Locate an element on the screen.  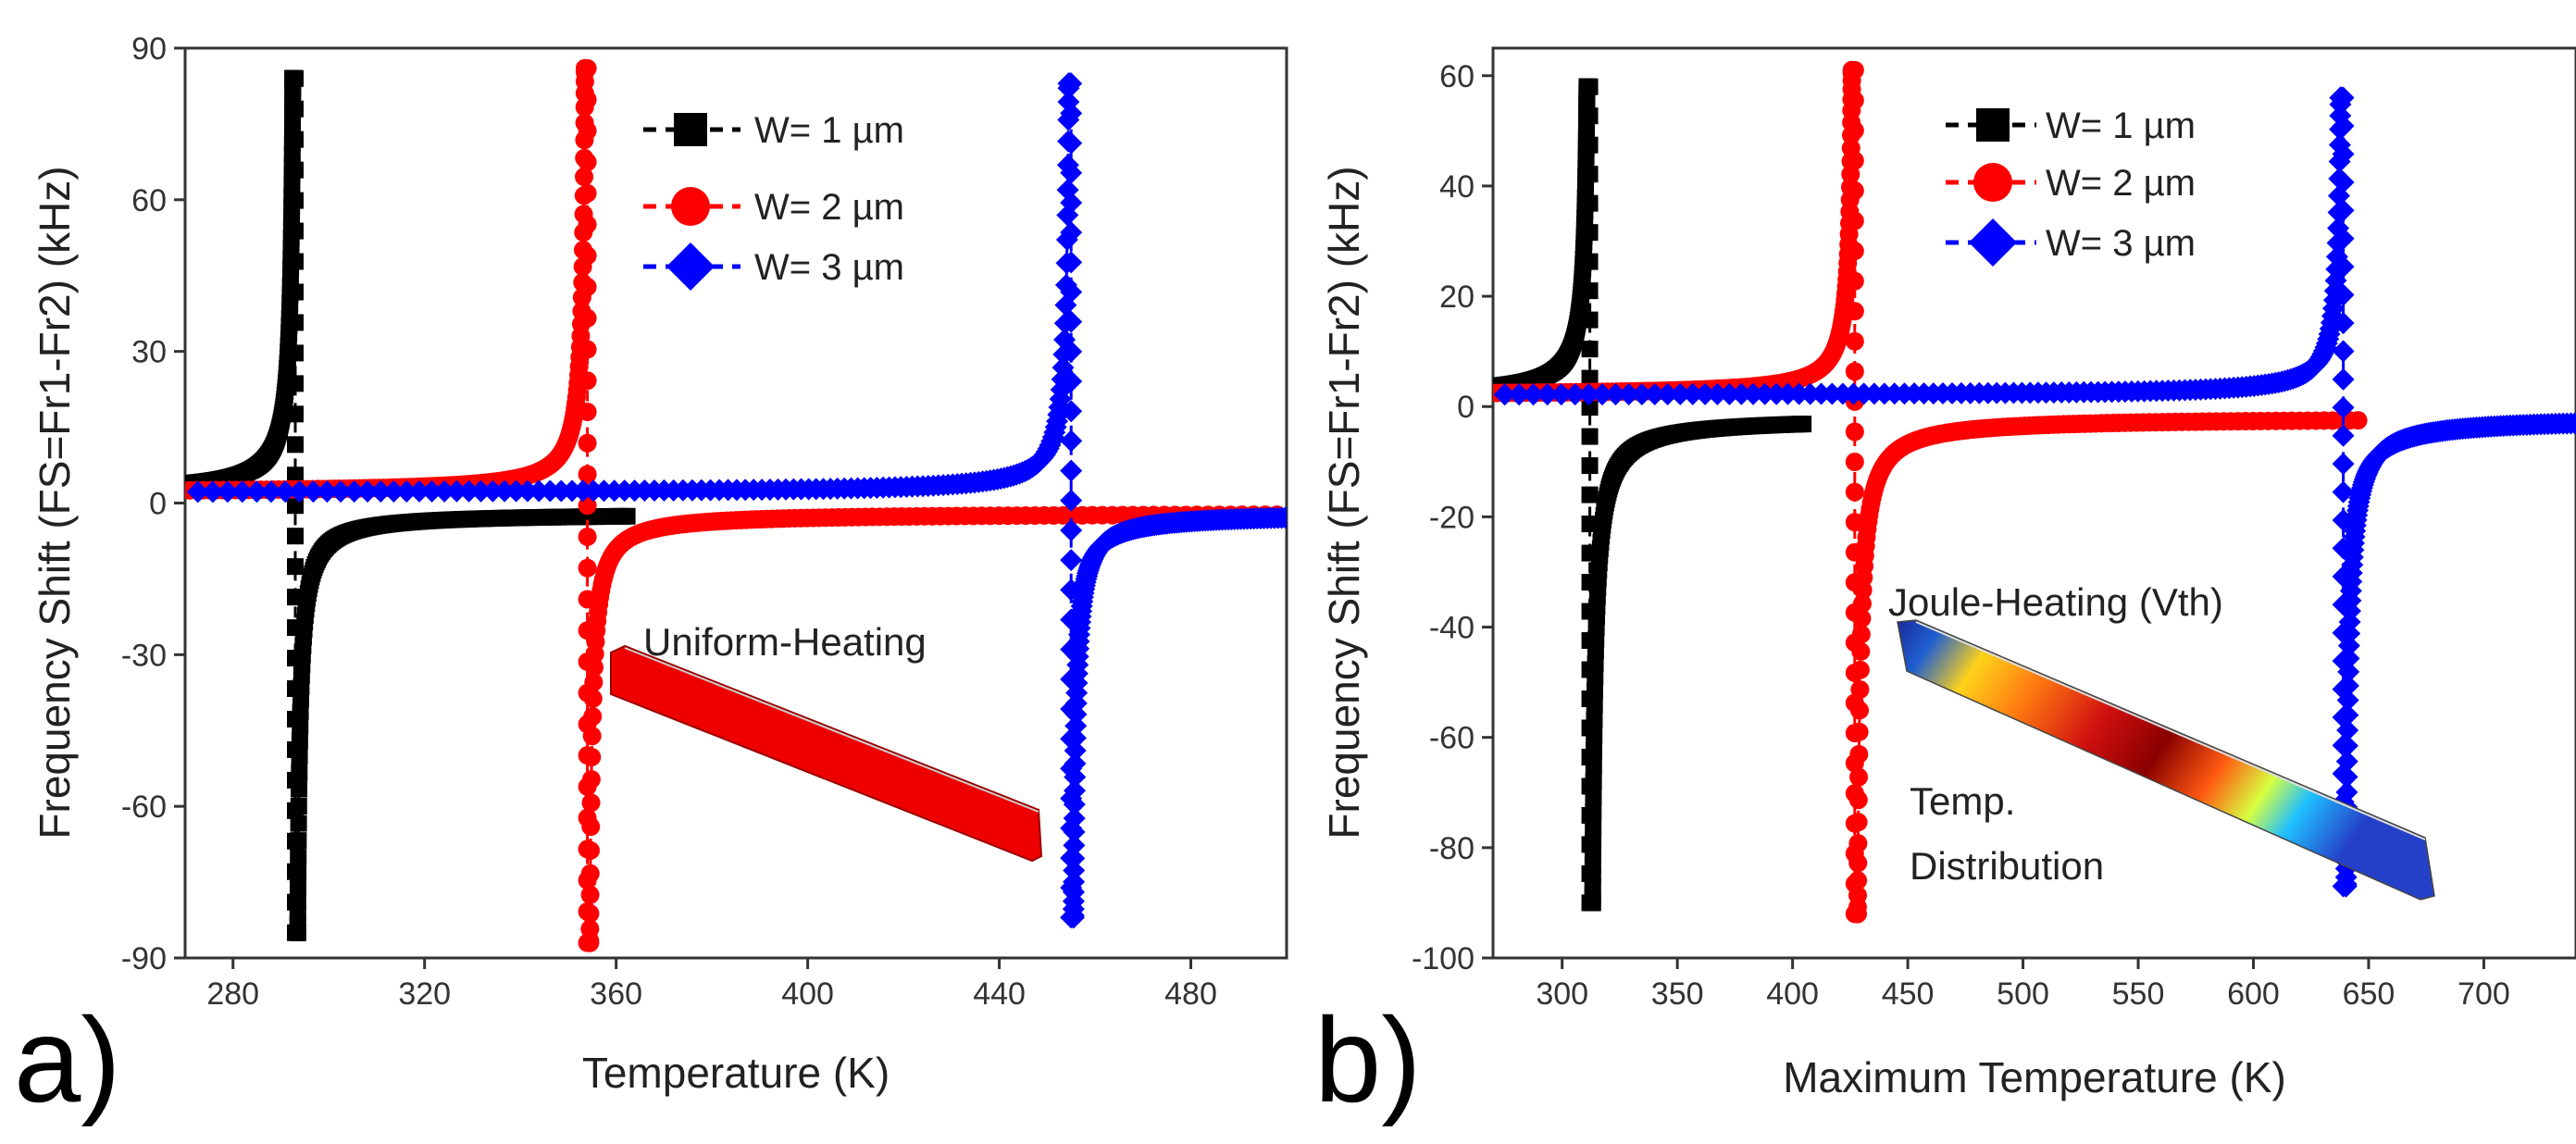
panel-a-legend-label-2: W= 2 µm is located at coordinates (829, 207).